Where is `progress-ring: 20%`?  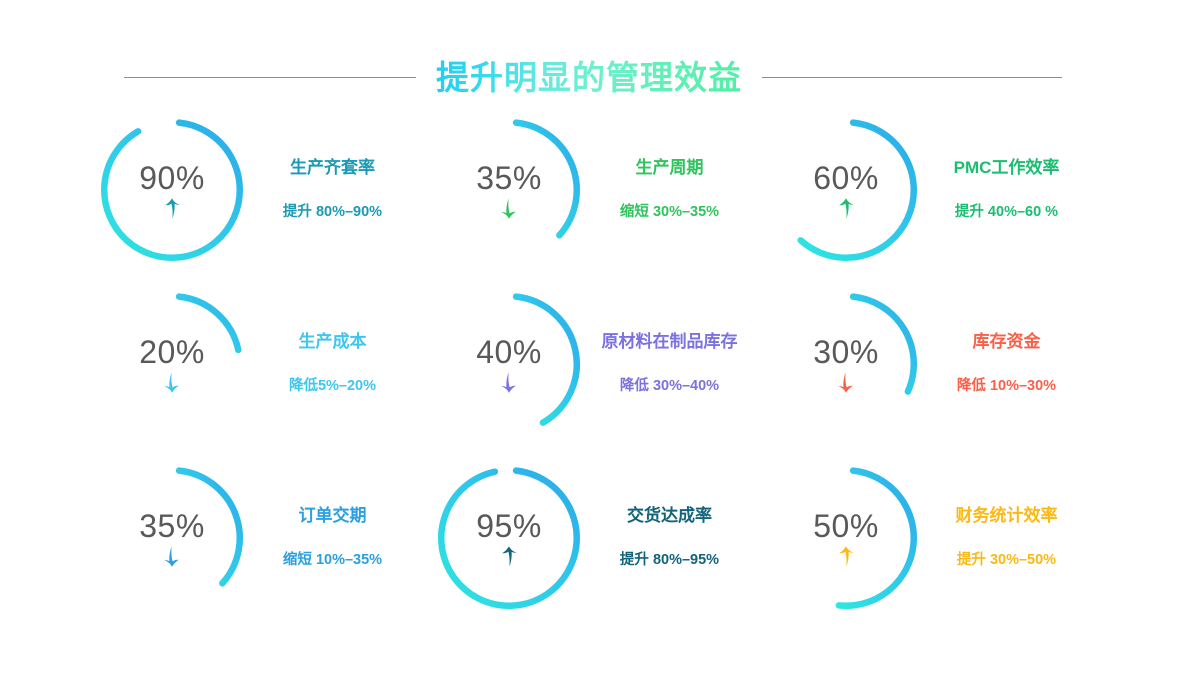 progress-ring: 20% is located at coordinates (172, 364).